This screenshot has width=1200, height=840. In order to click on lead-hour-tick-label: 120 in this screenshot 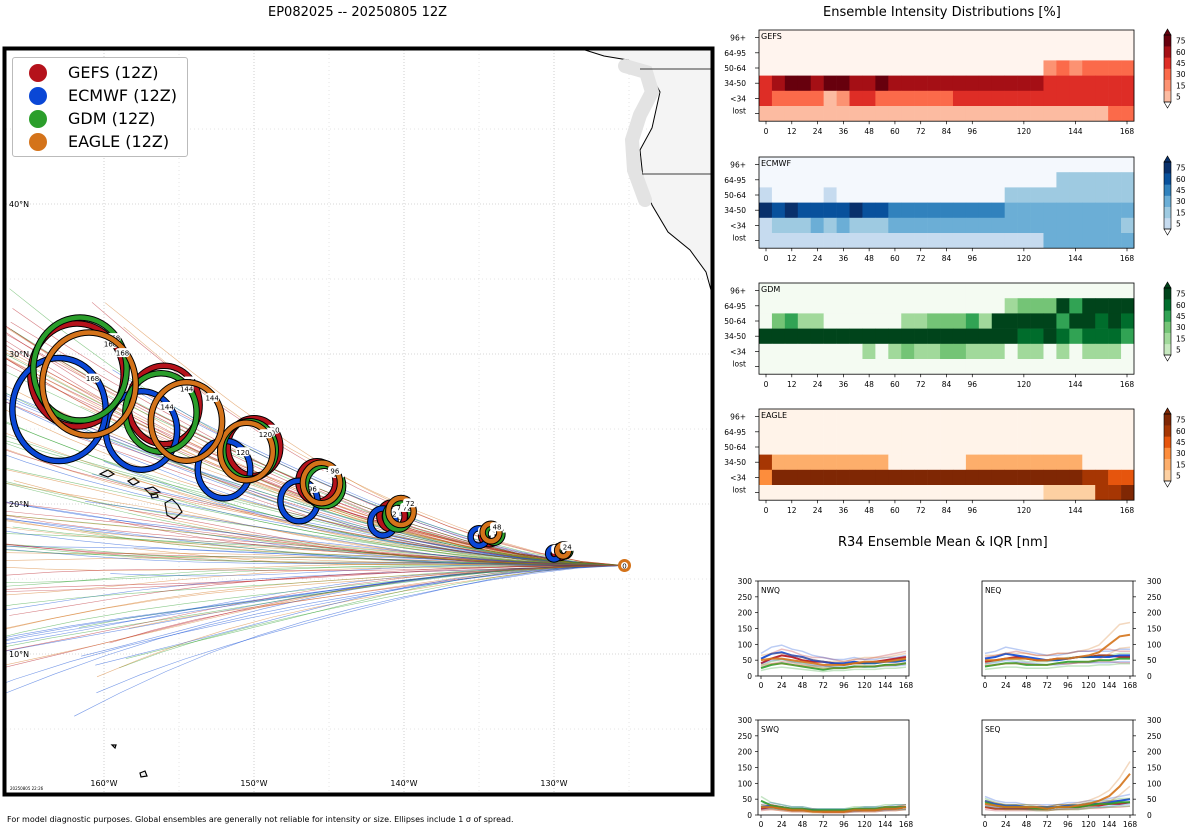, I will do `click(864, 685)`.